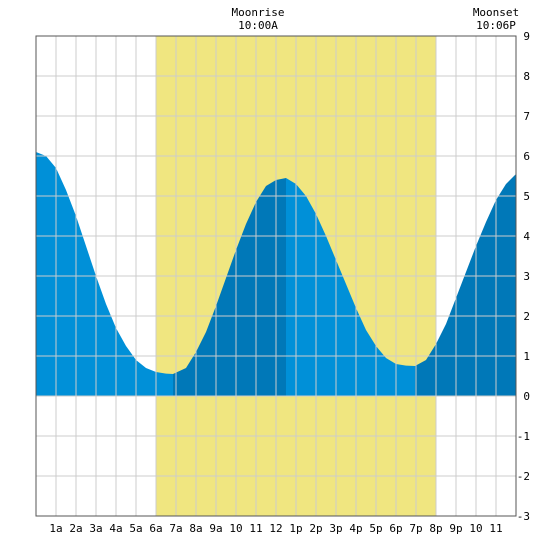 The height and width of the screenshot is (550, 550). What do you see at coordinates (295, 528) in the screenshot?
I see `x-tick-label: 1p` at bounding box center [295, 528].